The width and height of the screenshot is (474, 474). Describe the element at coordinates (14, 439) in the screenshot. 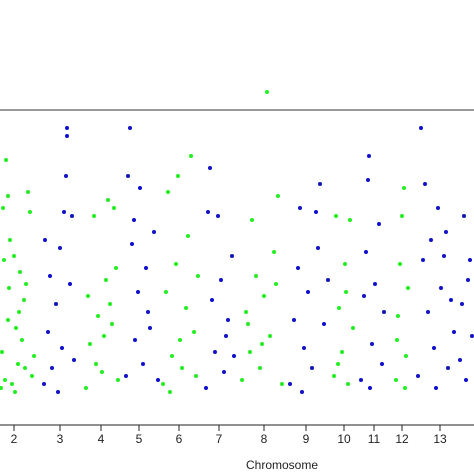

I see `x-tick-label: 2` at that location.